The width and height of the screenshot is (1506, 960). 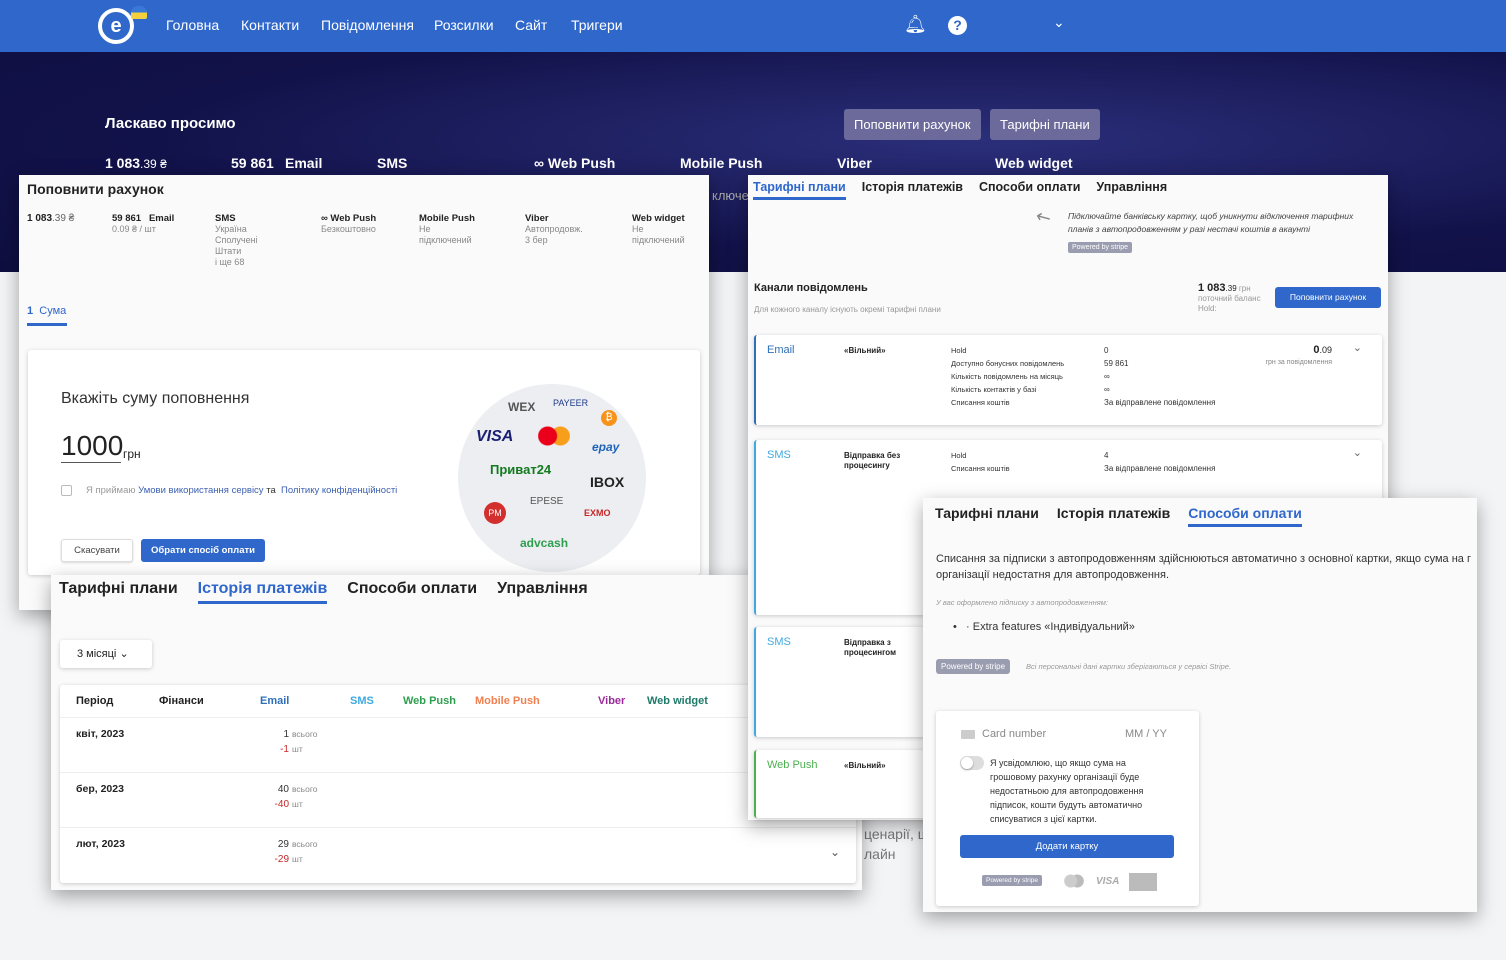 What do you see at coordinates (1067, 846) in the screenshot?
I see `add-card-button: Додати картку` at bounding box center [1067, 846].